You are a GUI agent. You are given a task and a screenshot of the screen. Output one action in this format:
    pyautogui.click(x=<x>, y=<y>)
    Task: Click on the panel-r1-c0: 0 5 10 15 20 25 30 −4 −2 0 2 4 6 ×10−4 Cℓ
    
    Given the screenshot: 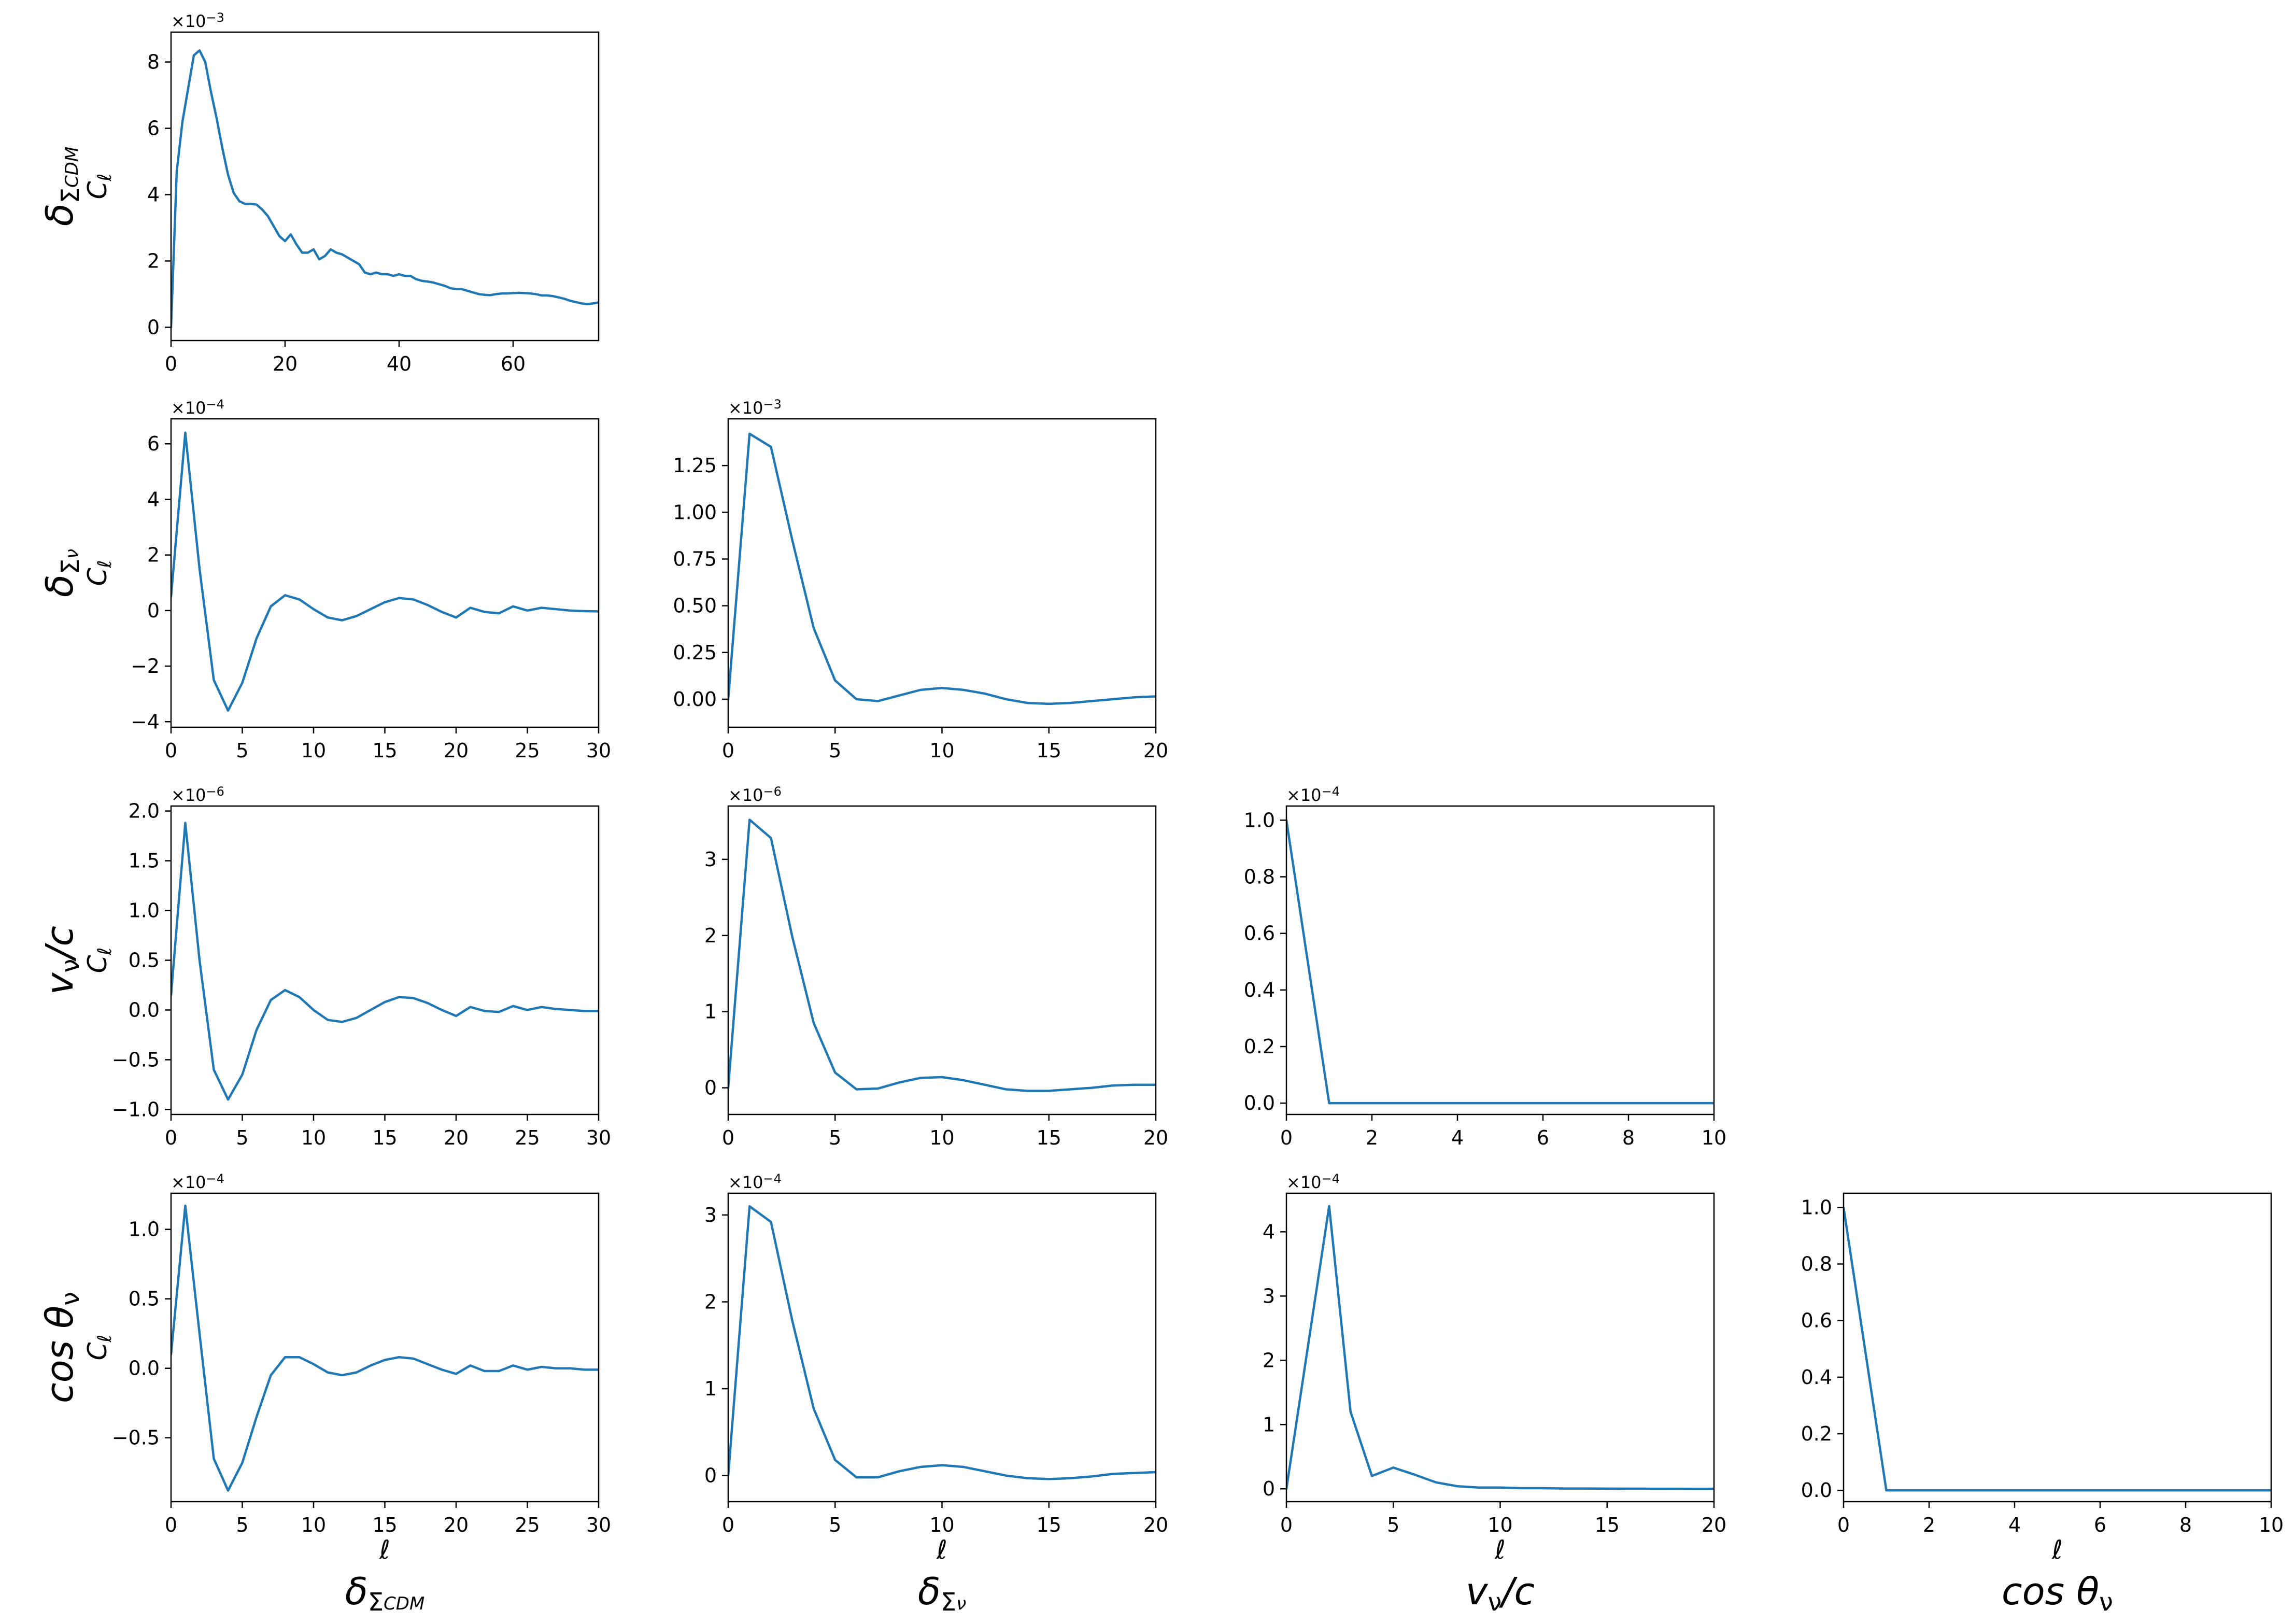 What is the action you would take?
    pyautogui.click(x=346, y=579)
    